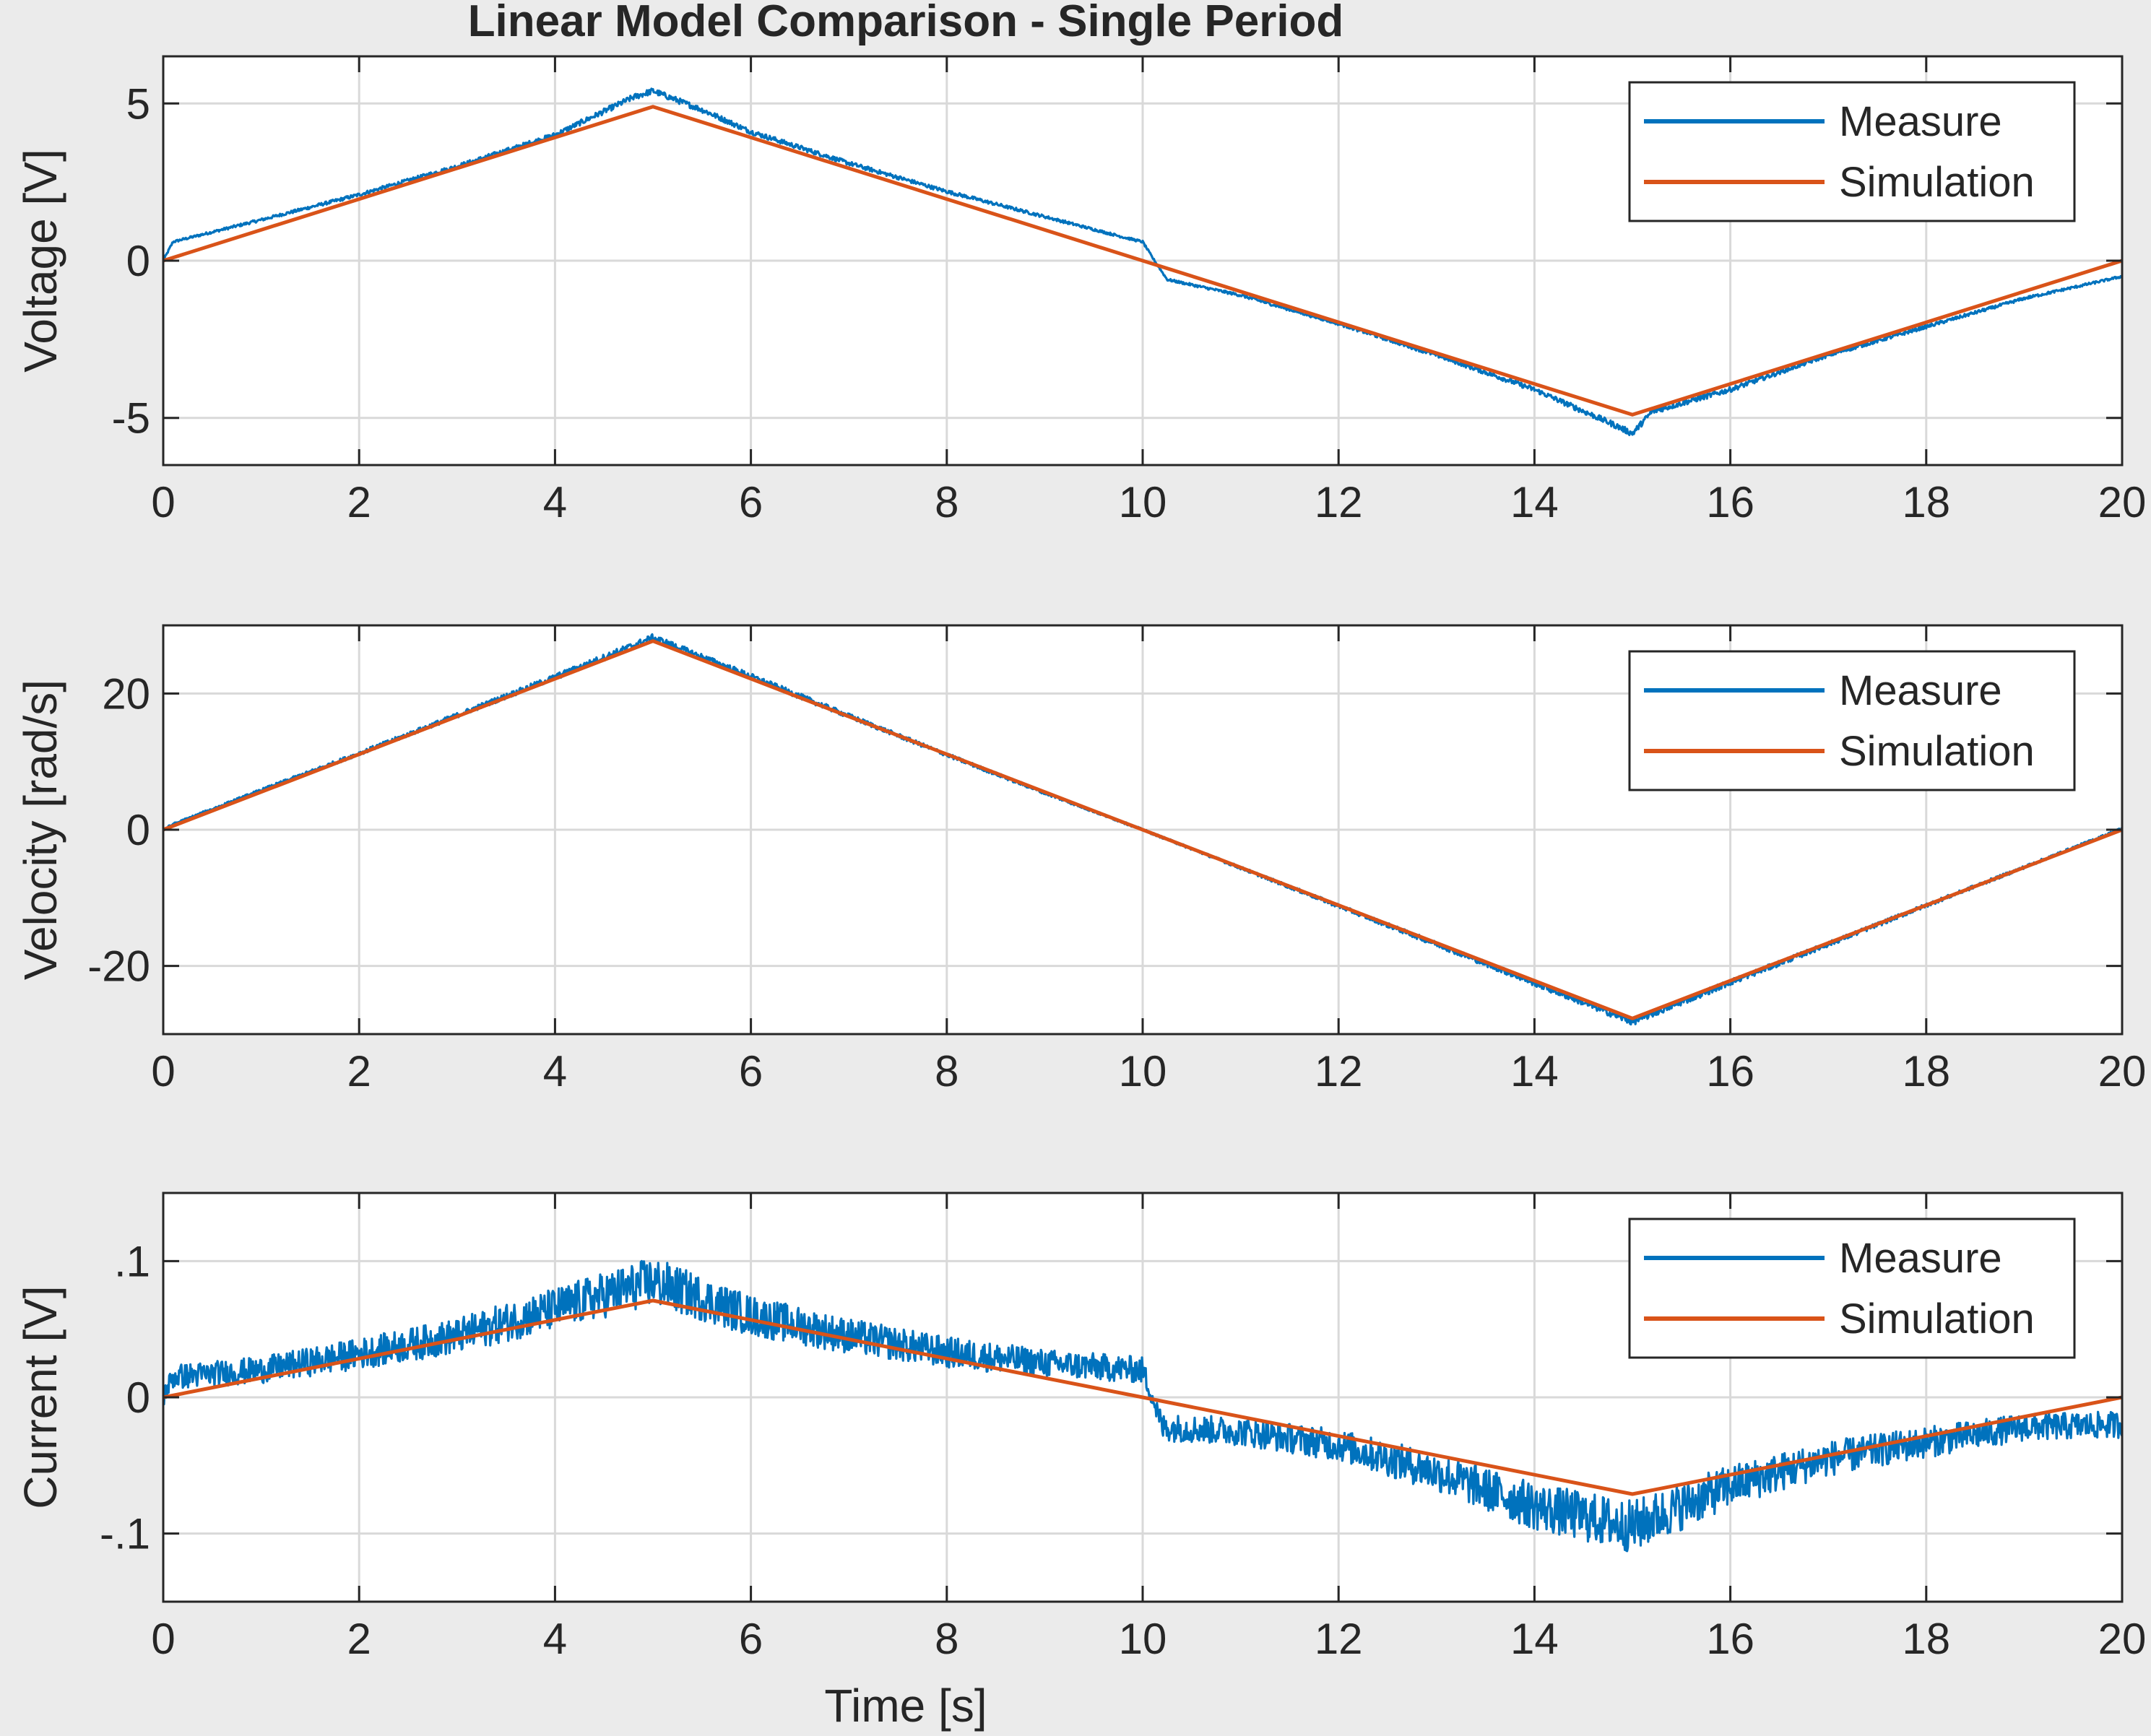 Image resolution: width=2151 pixels, height=1736 pixels. I want to click on current-y-tick-label: -.1, so click(125, 1534).